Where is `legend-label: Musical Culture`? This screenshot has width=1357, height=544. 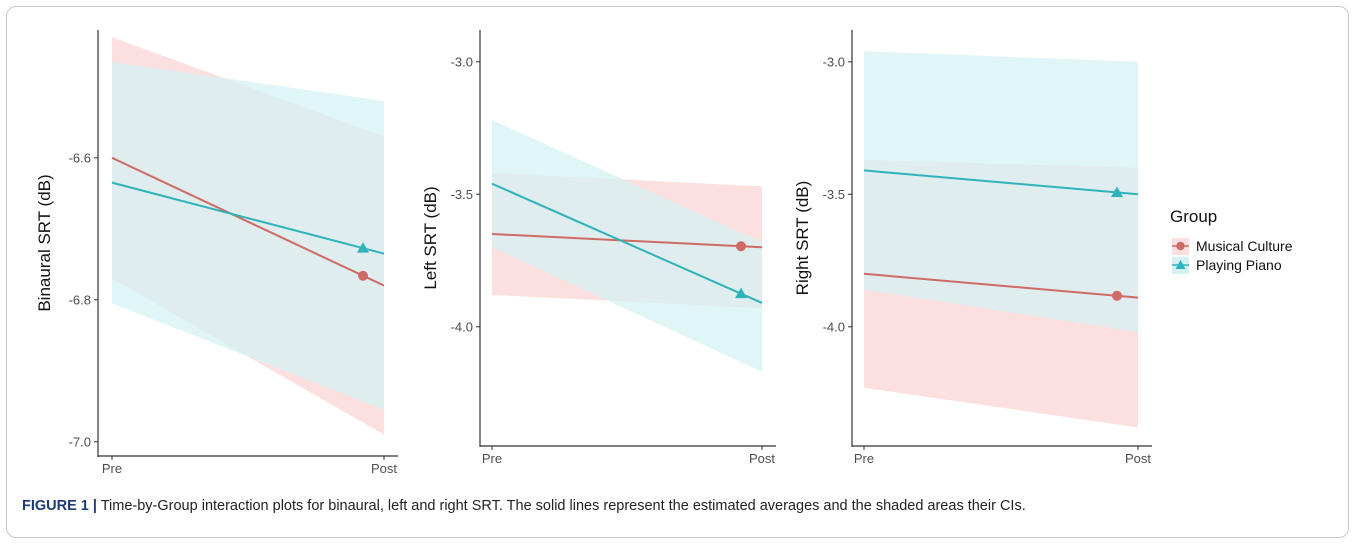
legend-label: Musical Culture is located at coordinates (1244, 246).